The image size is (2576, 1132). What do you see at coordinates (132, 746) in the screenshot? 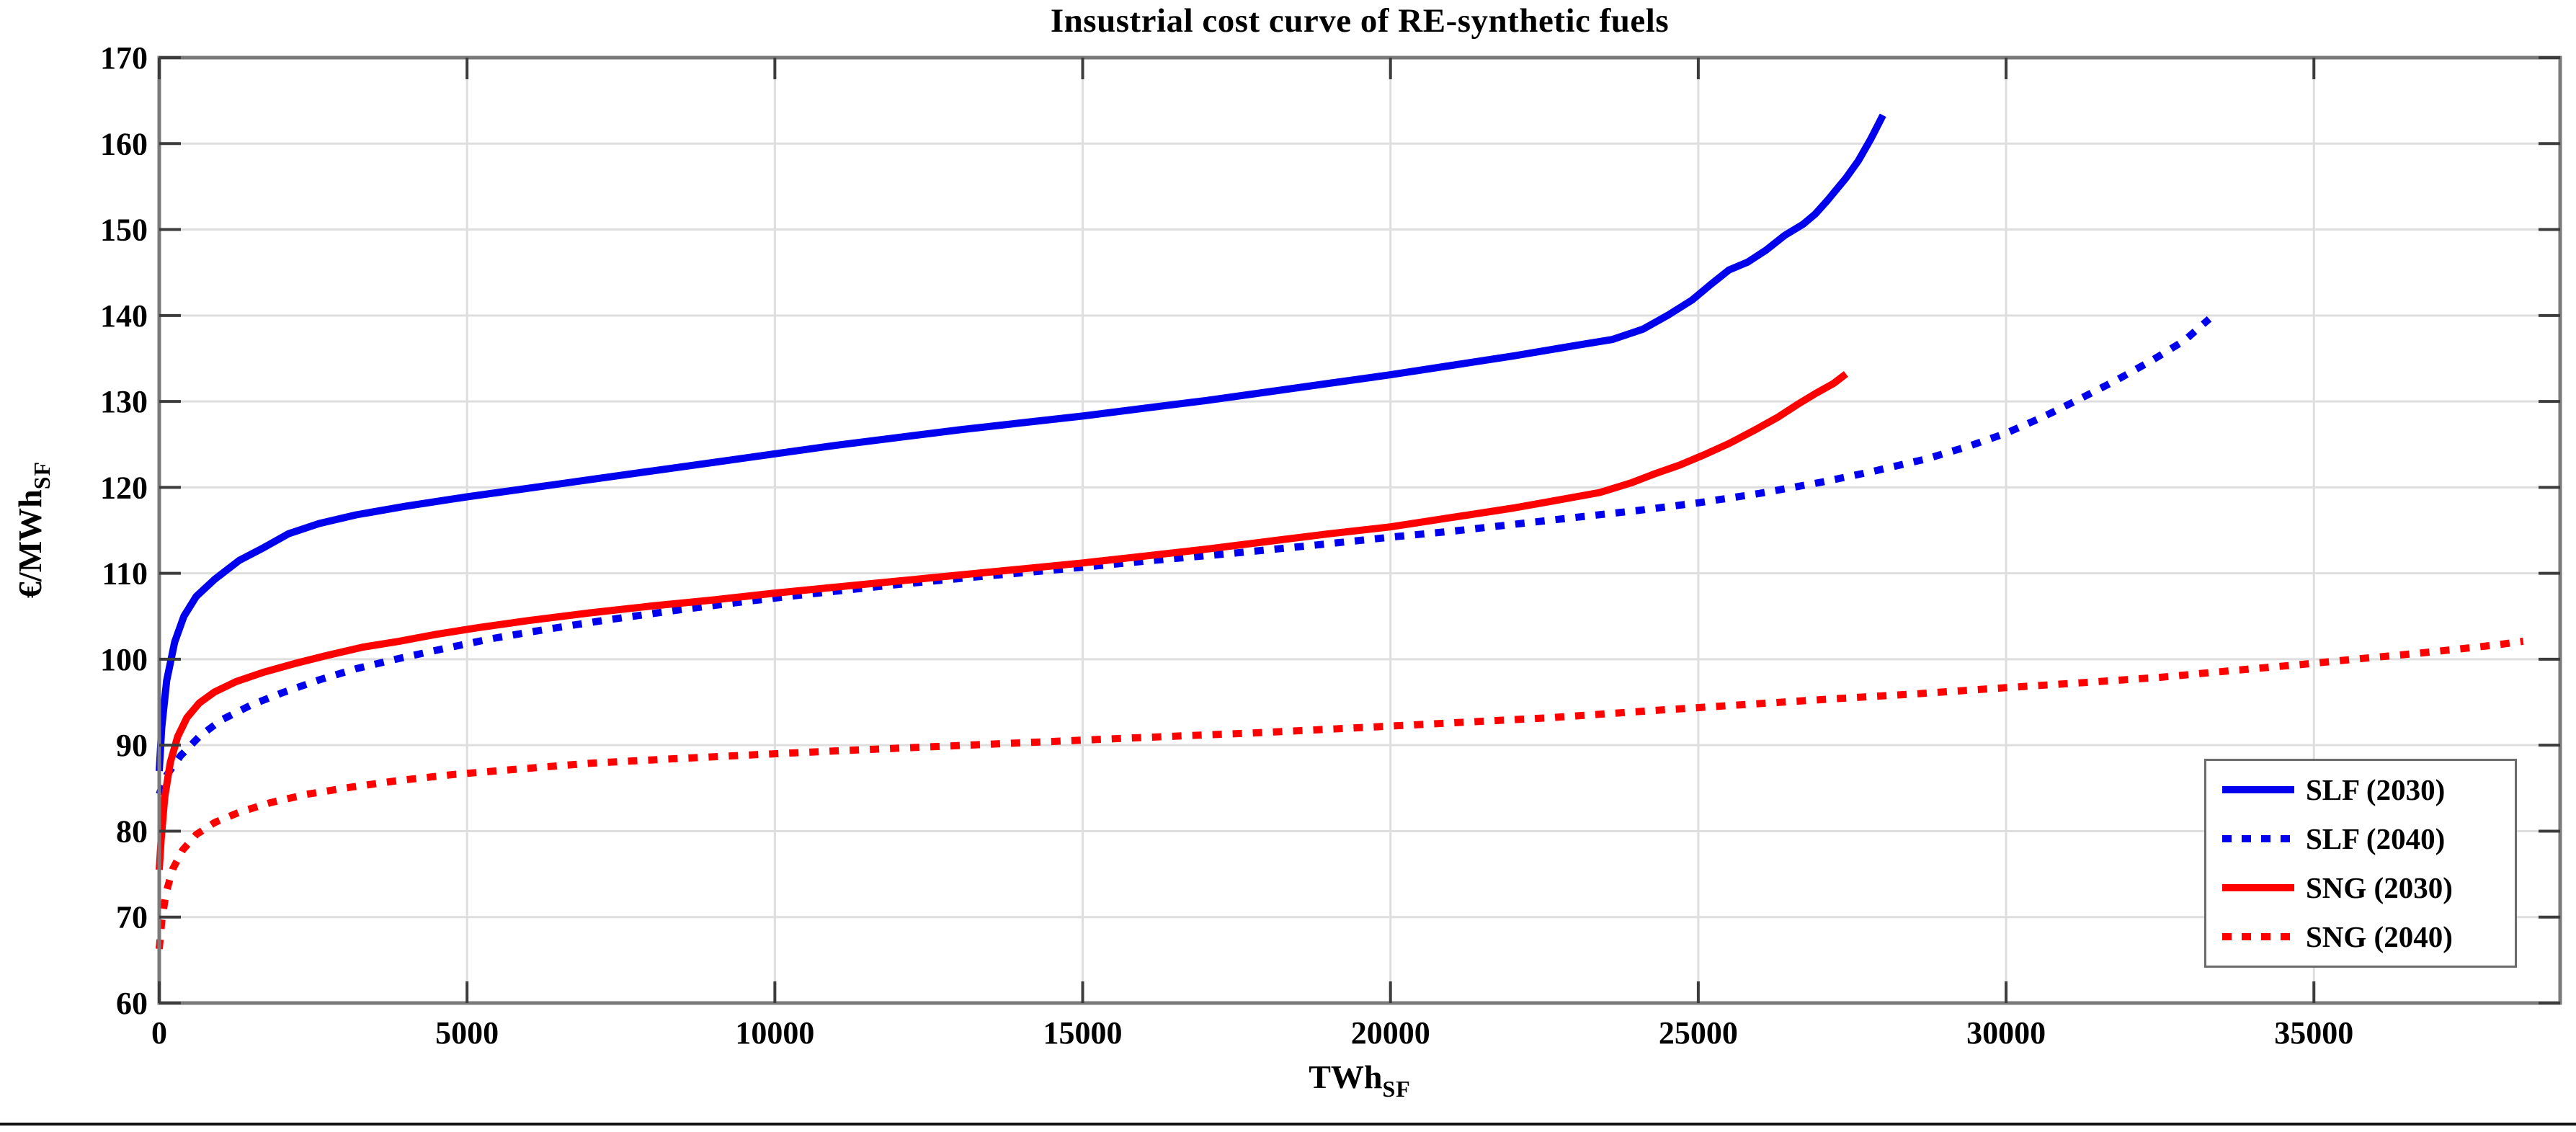
I see `y-tick-label: 90` at bounding box center [132, 746].